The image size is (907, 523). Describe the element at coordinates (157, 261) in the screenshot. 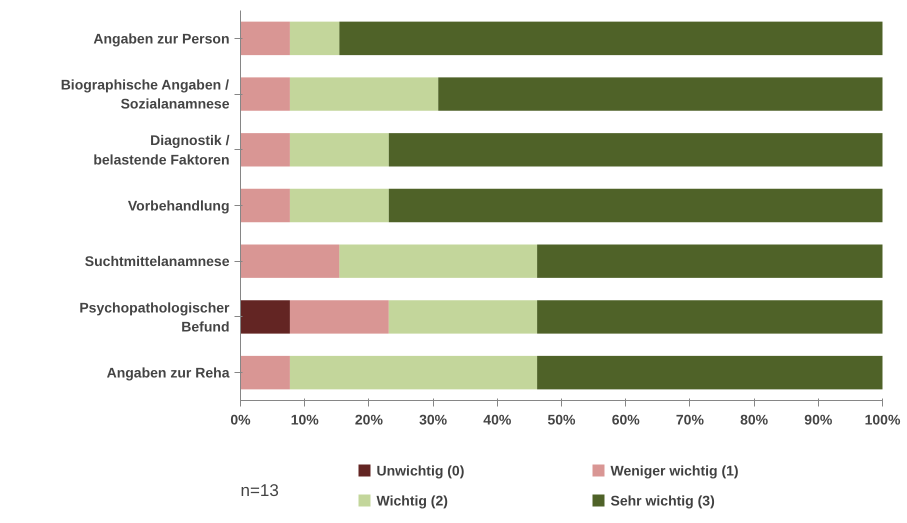

I see `y-tick-label: Suchtmittelanamnese` at that location.